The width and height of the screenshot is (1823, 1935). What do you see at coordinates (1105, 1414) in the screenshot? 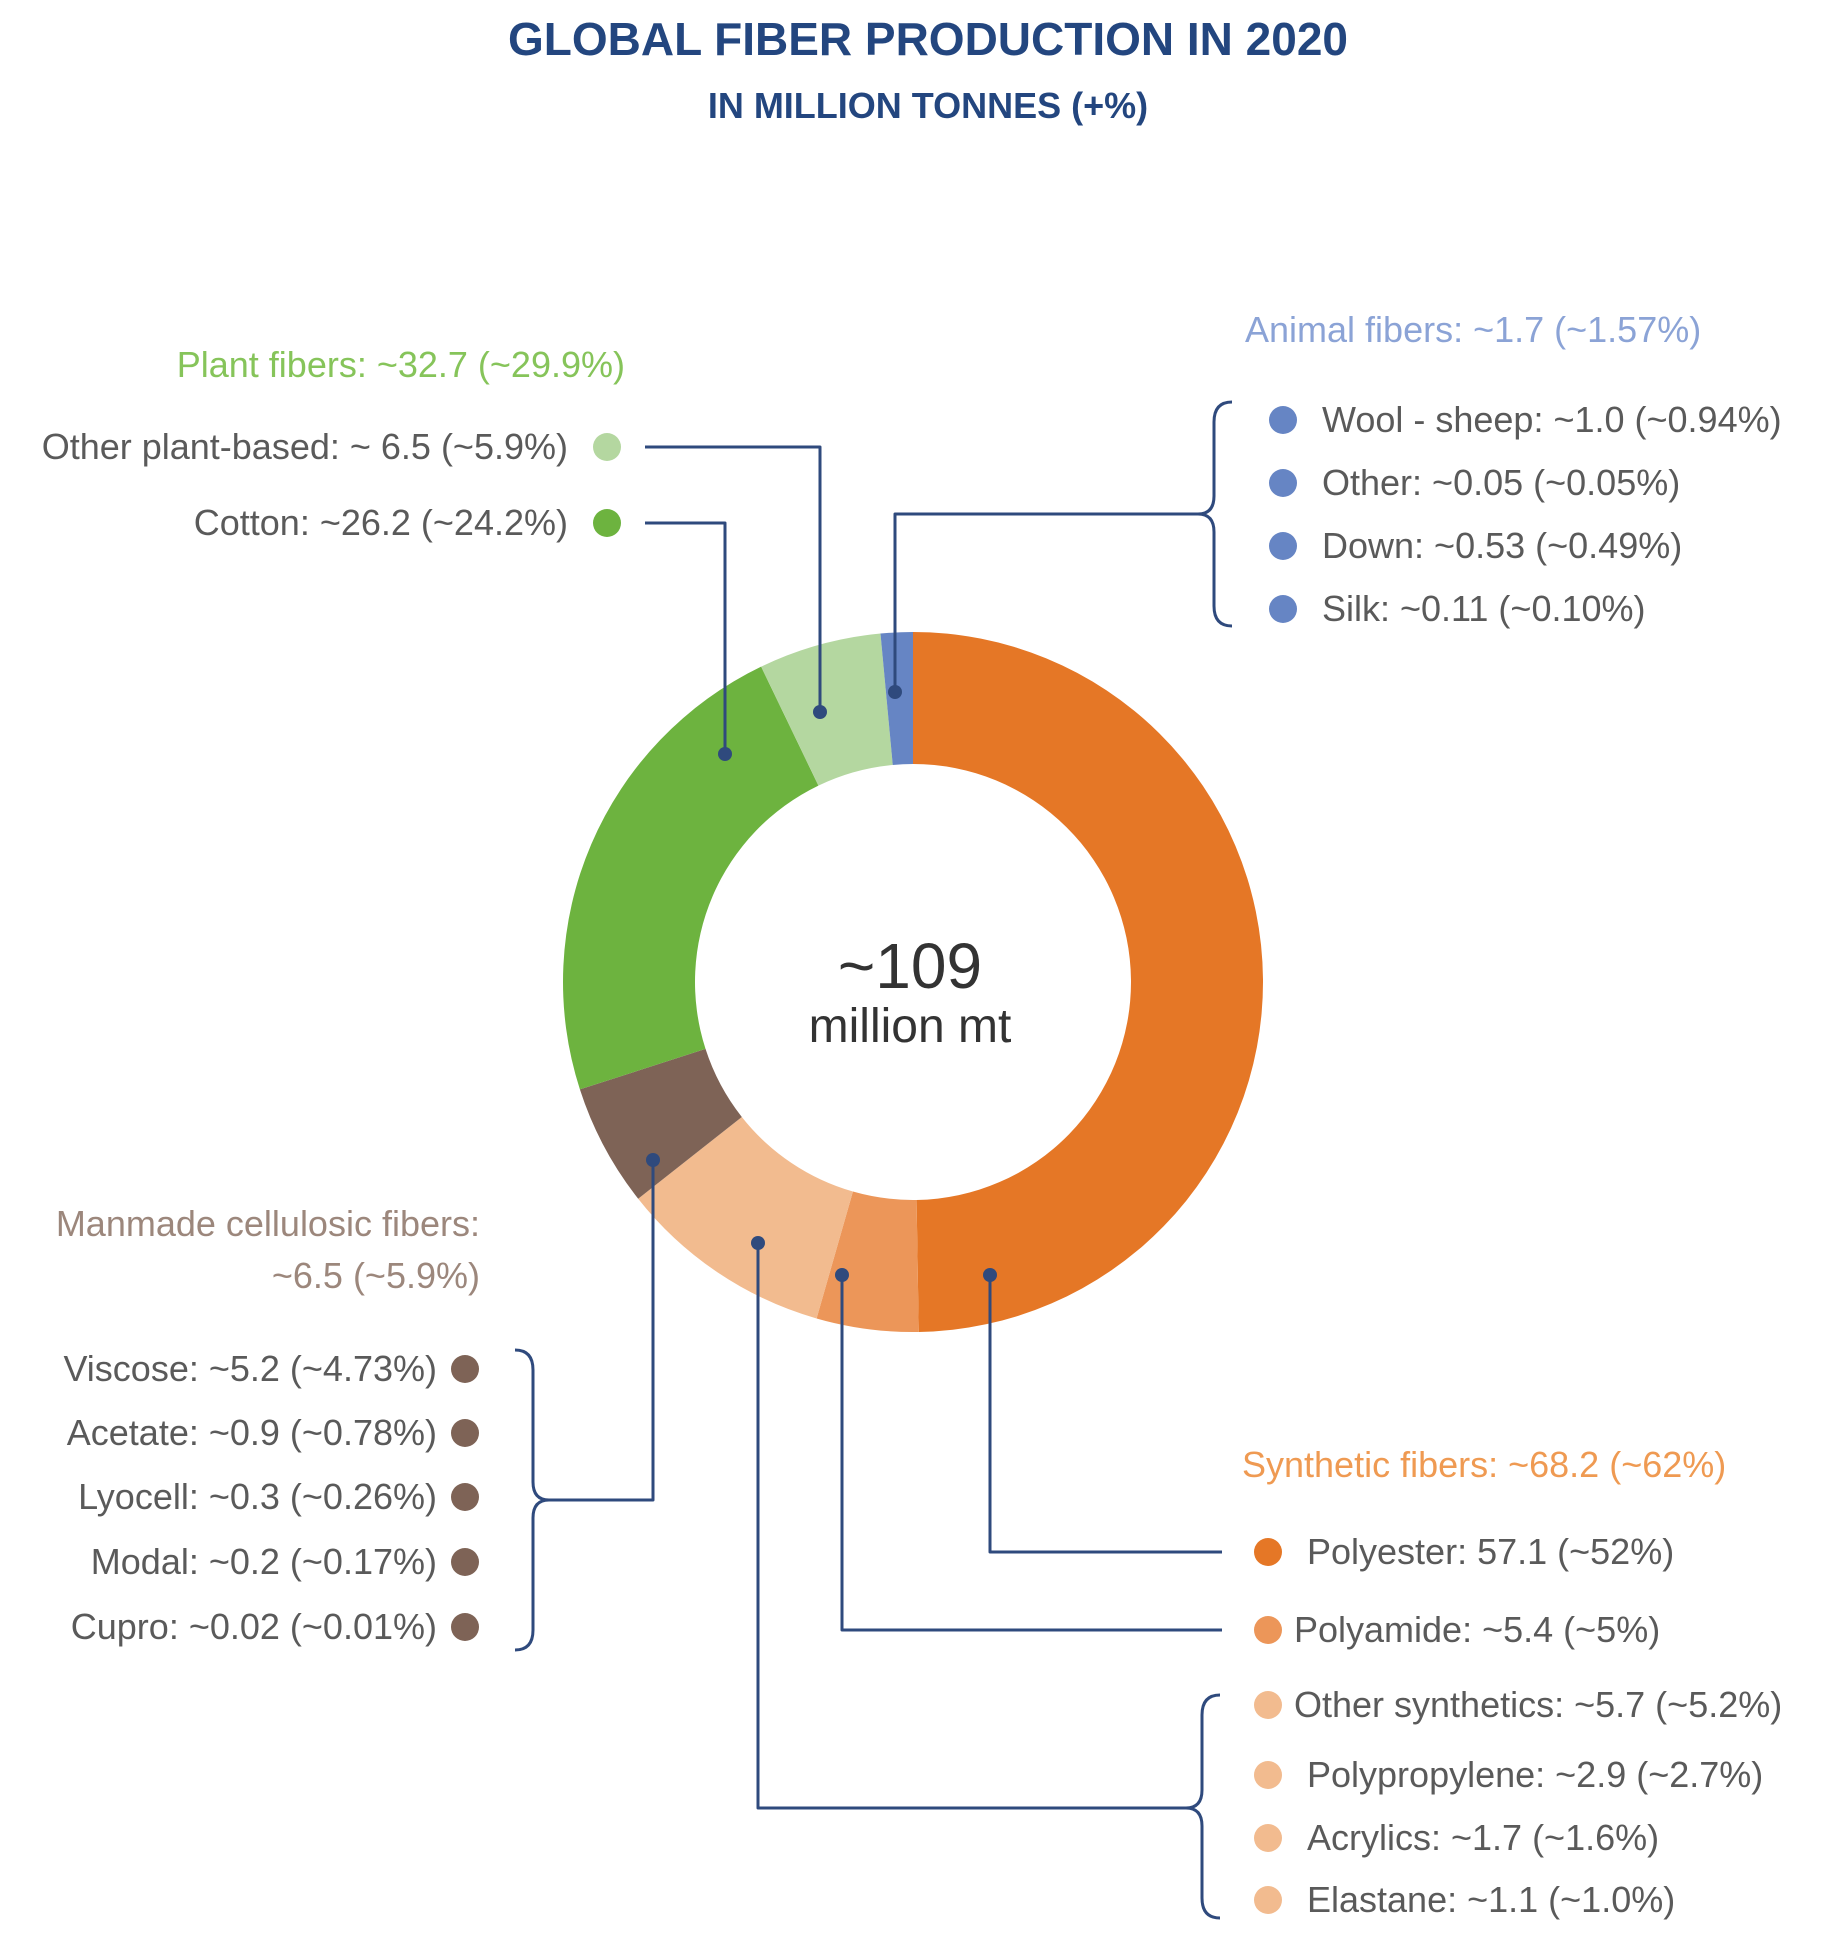
I see `leader-polyester` at bounding box center [1105, 1414].